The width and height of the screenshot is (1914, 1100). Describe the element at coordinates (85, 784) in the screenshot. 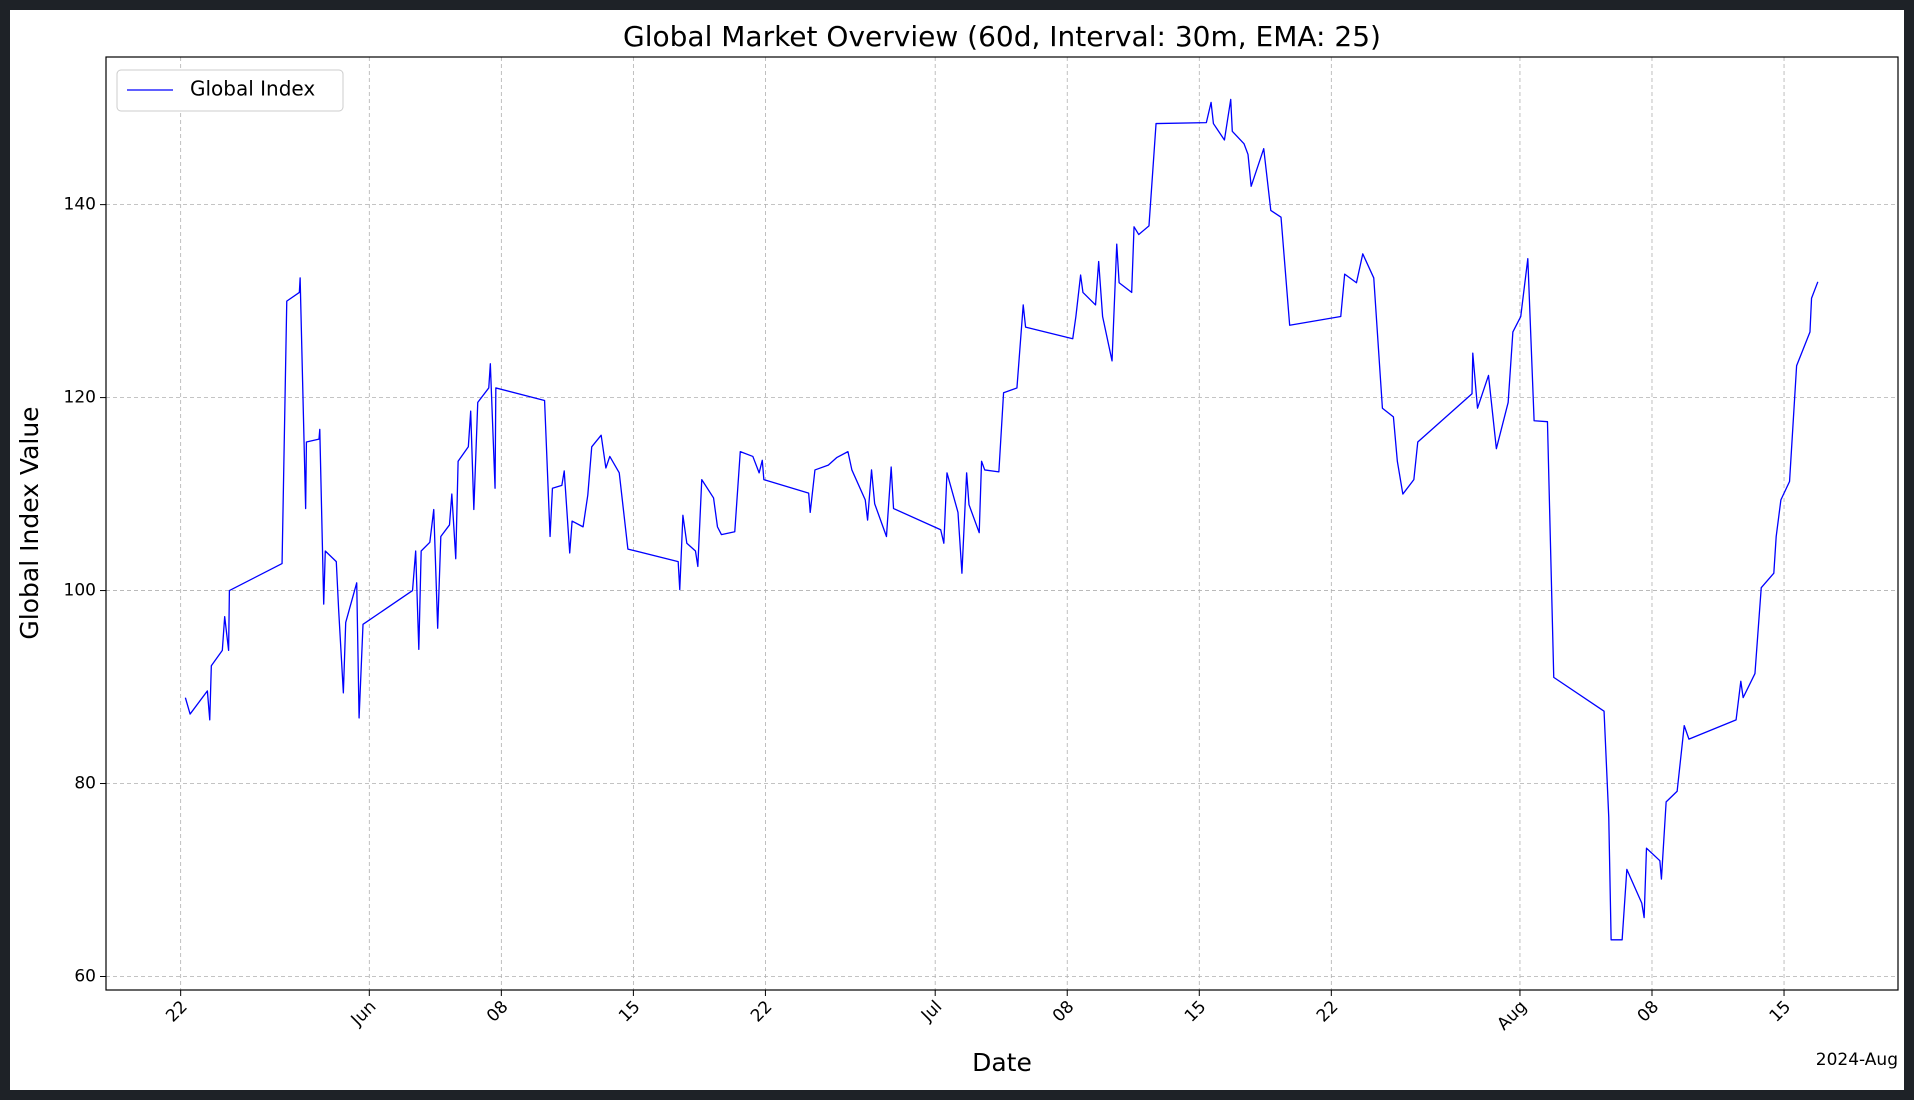

I see `y-tick-label: 80` at that location.